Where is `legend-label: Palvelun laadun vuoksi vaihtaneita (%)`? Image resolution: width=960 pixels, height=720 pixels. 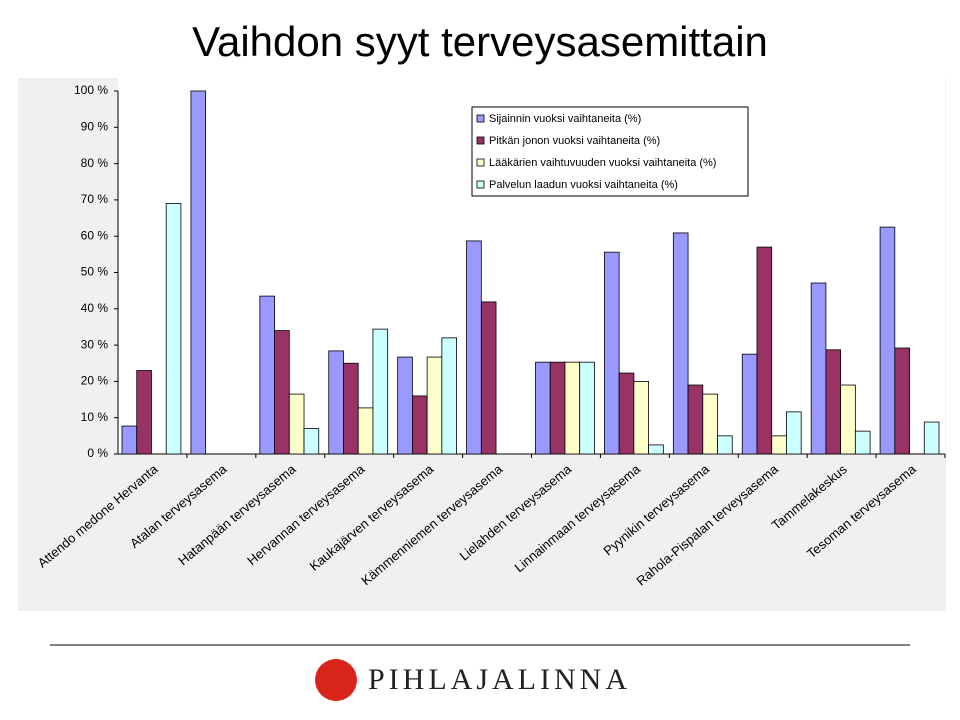 legend-label: Palvelun laadun vuoksi vaihtaneita (%) is located at coordinates (583, 185).